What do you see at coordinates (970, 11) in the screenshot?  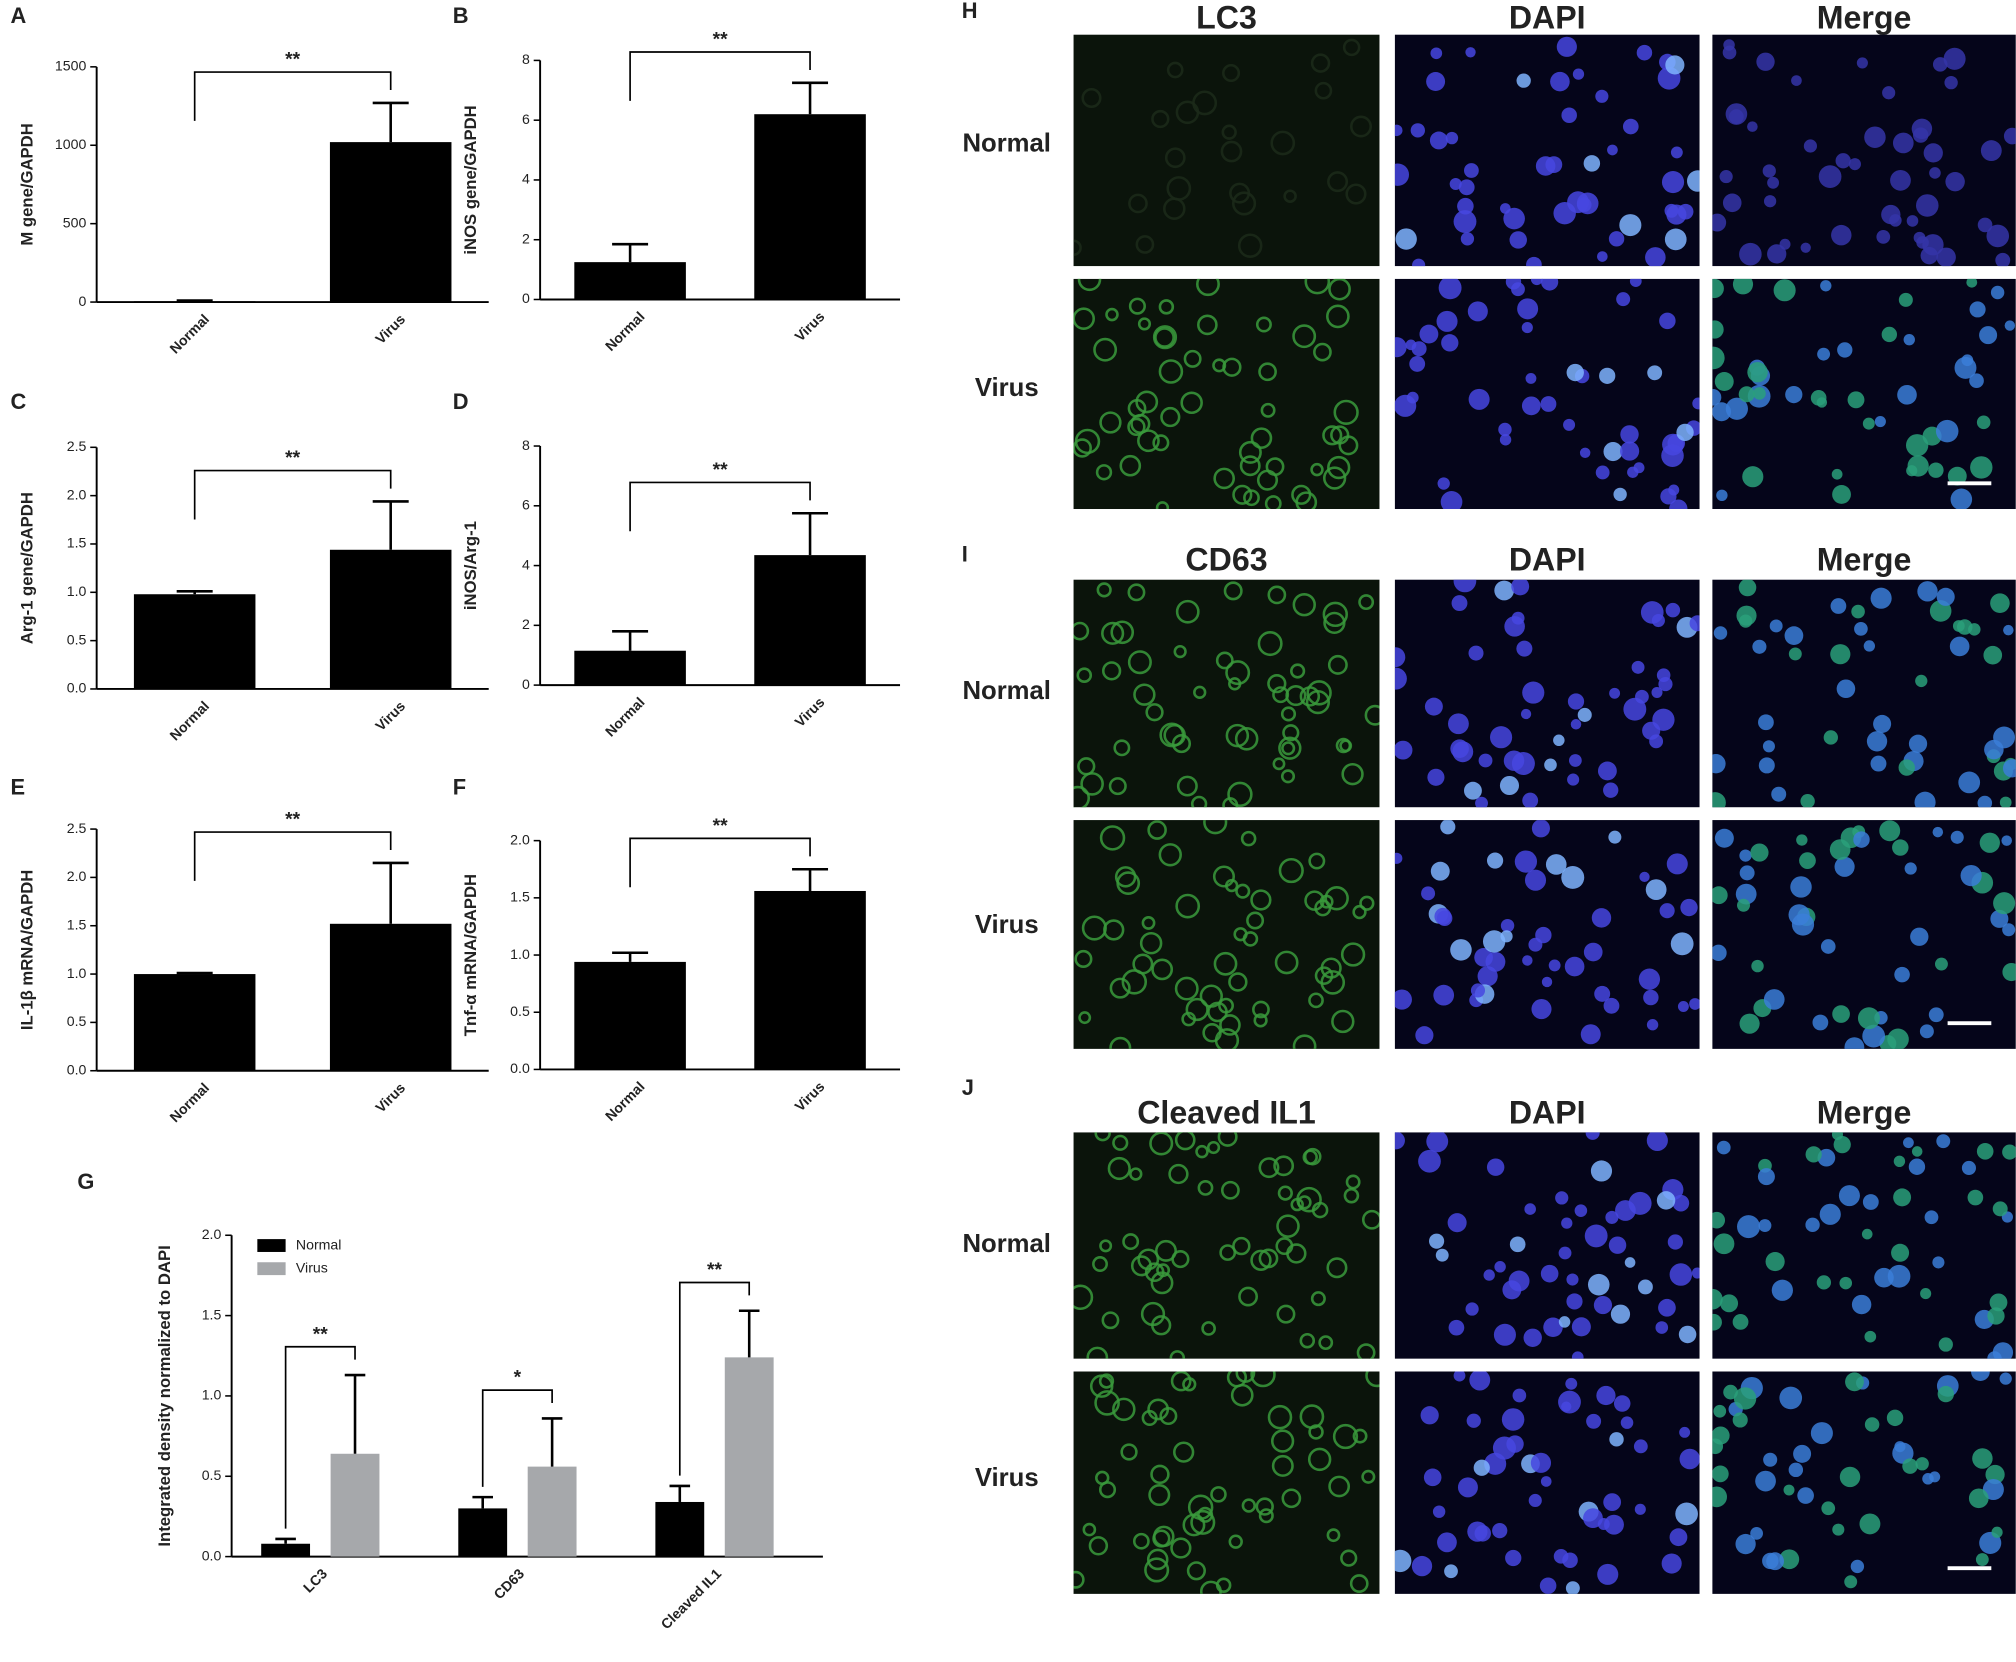 I see `panel-letter: H` at bounding box center [970, 11].